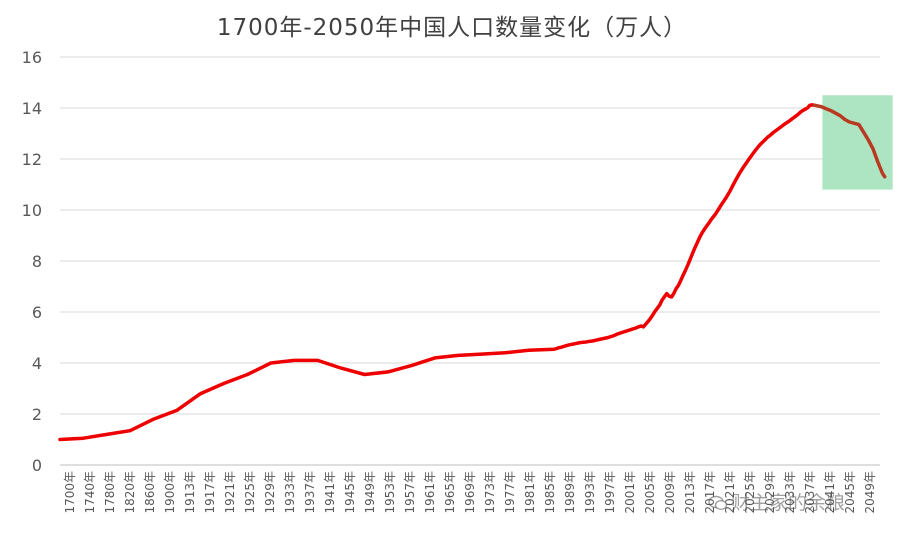 This screenshot has width=904, height=541. What do you see at coordinates (290, 492) in the screenshot?
I see `x-tick-label: 1933年` at bounding box center [290, 492].